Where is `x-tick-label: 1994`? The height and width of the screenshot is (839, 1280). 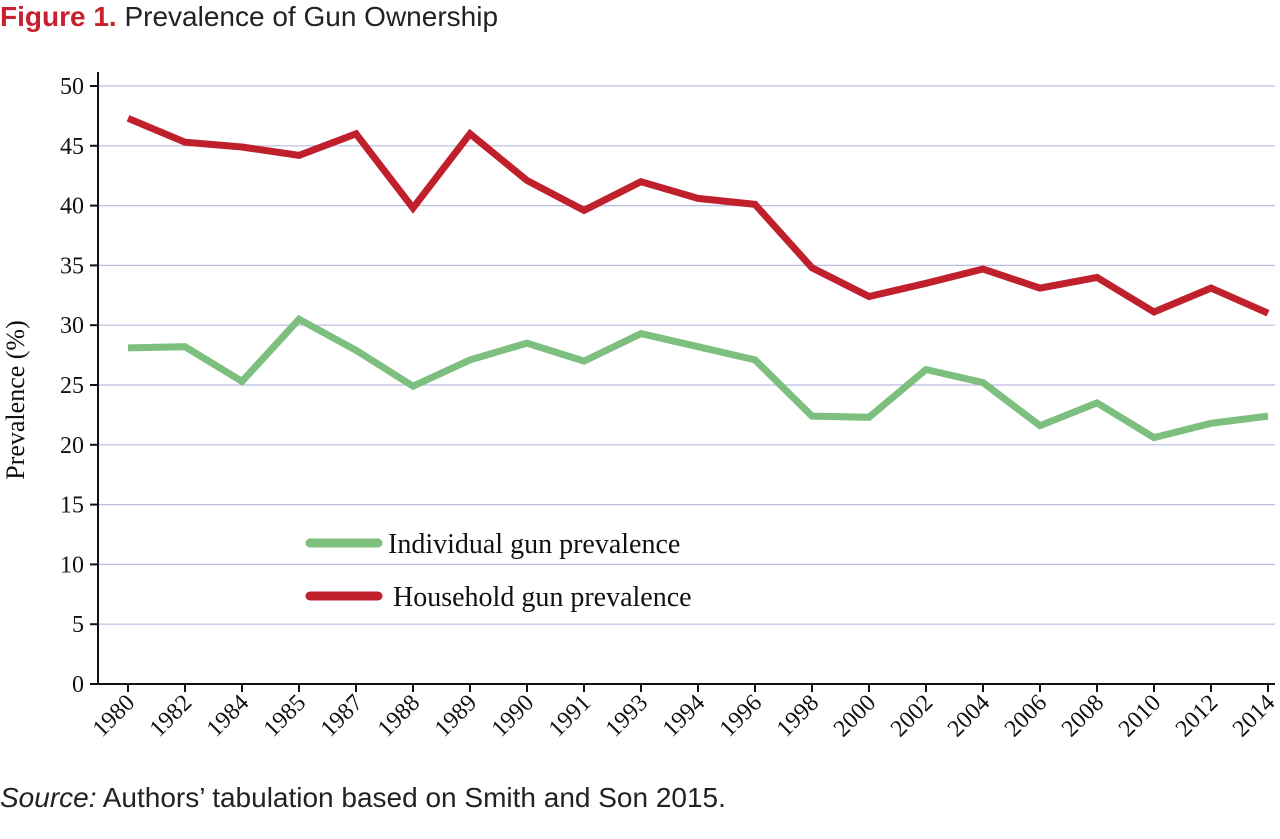 x-tick-label: 1994 is located at coordinates (684, 716).